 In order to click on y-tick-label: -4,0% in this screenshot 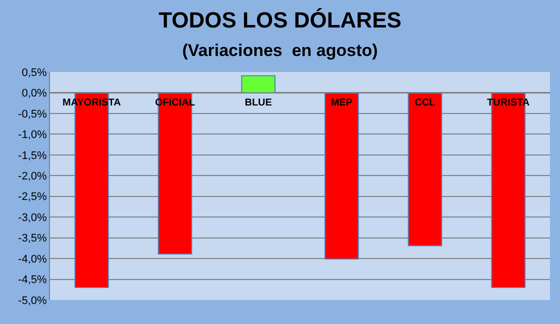, I will do `click(33, 259)`.